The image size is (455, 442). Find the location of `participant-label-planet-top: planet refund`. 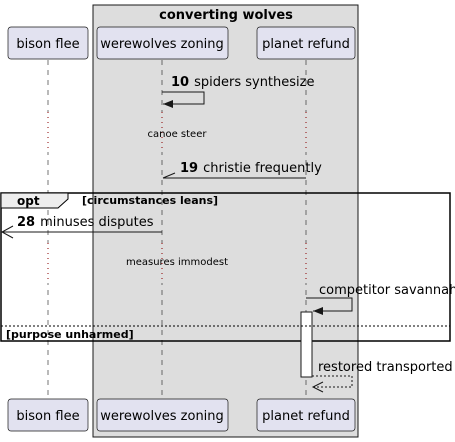

participant-label-planet-top: planet refund is located at coordinates (306, 44).